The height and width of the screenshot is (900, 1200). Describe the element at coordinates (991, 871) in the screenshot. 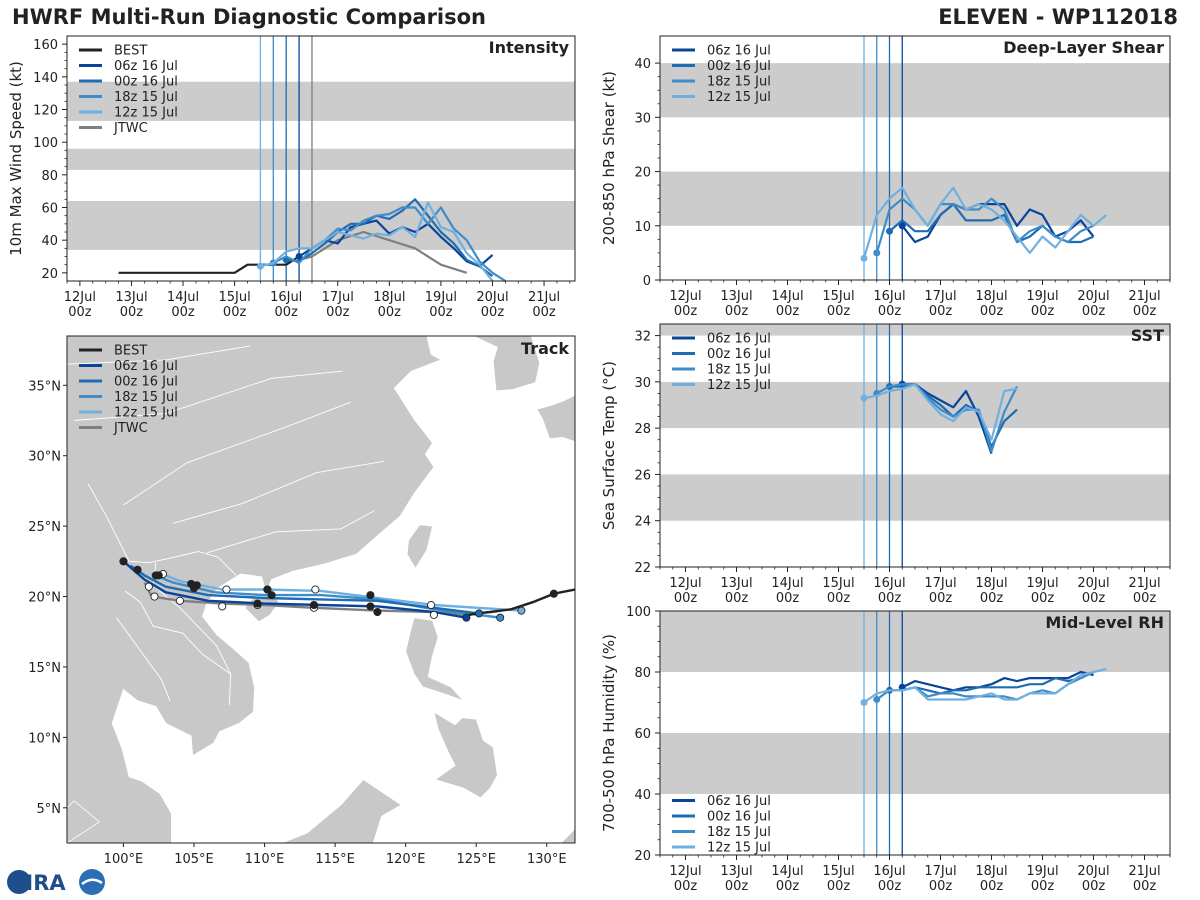

I see `rh-x-tick-label: 18Jul` at that location.